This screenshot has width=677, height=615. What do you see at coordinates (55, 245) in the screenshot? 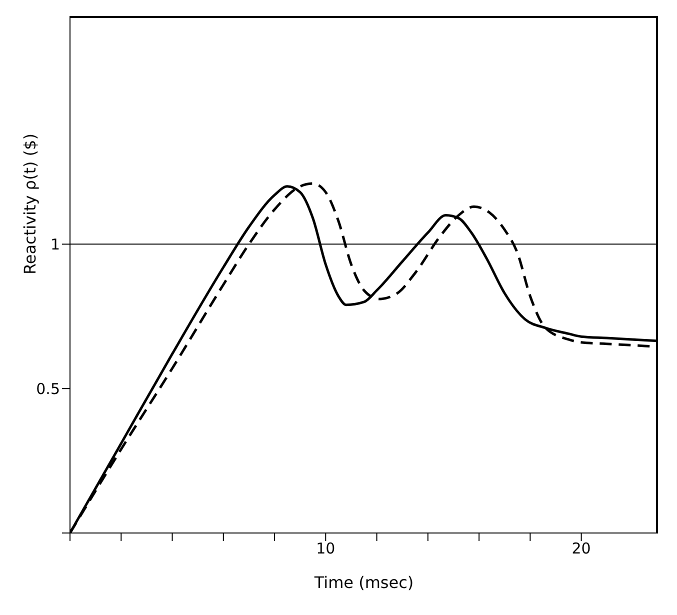
I see `y-tick-label: 1` at bounding box center [55, 245].